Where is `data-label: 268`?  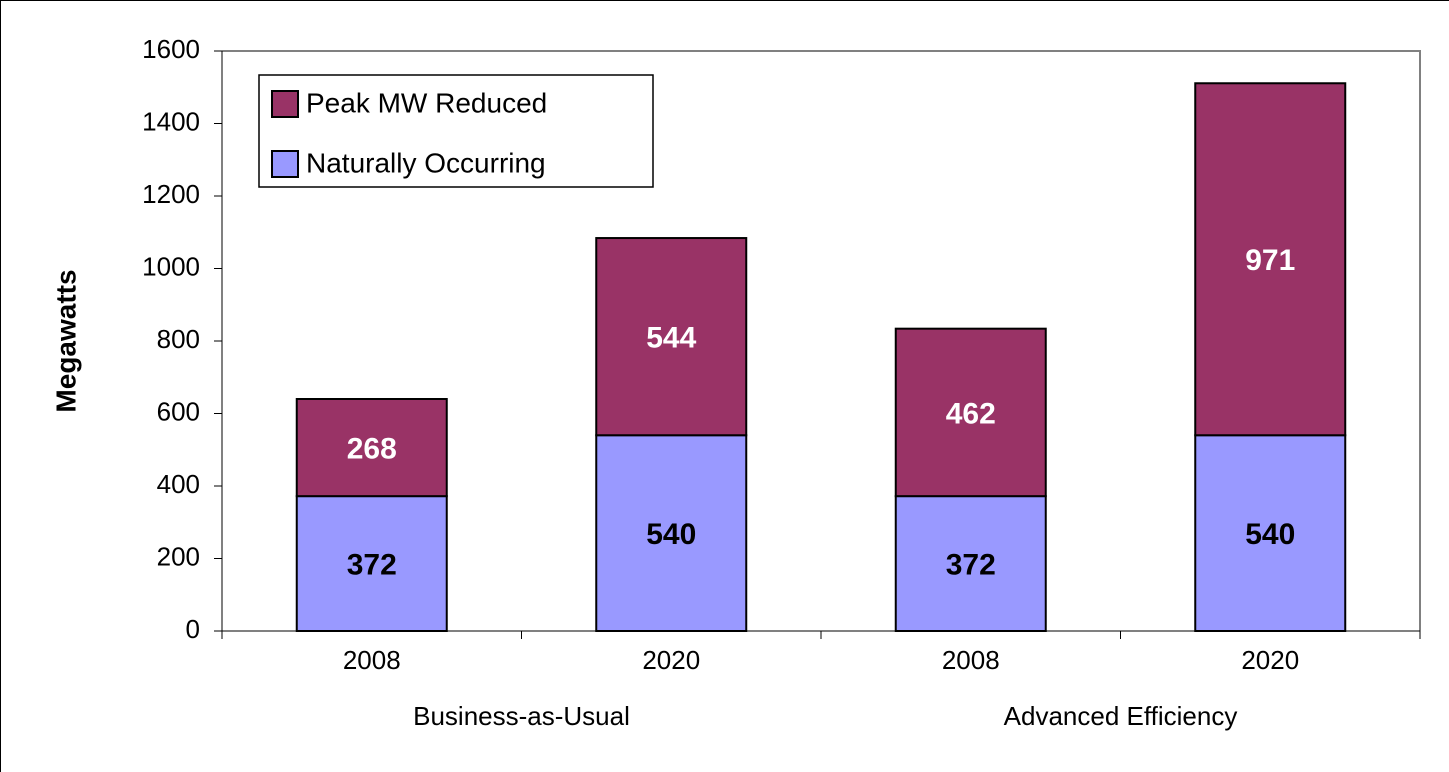
data-label: 268 is located at coordinates (372, 448).